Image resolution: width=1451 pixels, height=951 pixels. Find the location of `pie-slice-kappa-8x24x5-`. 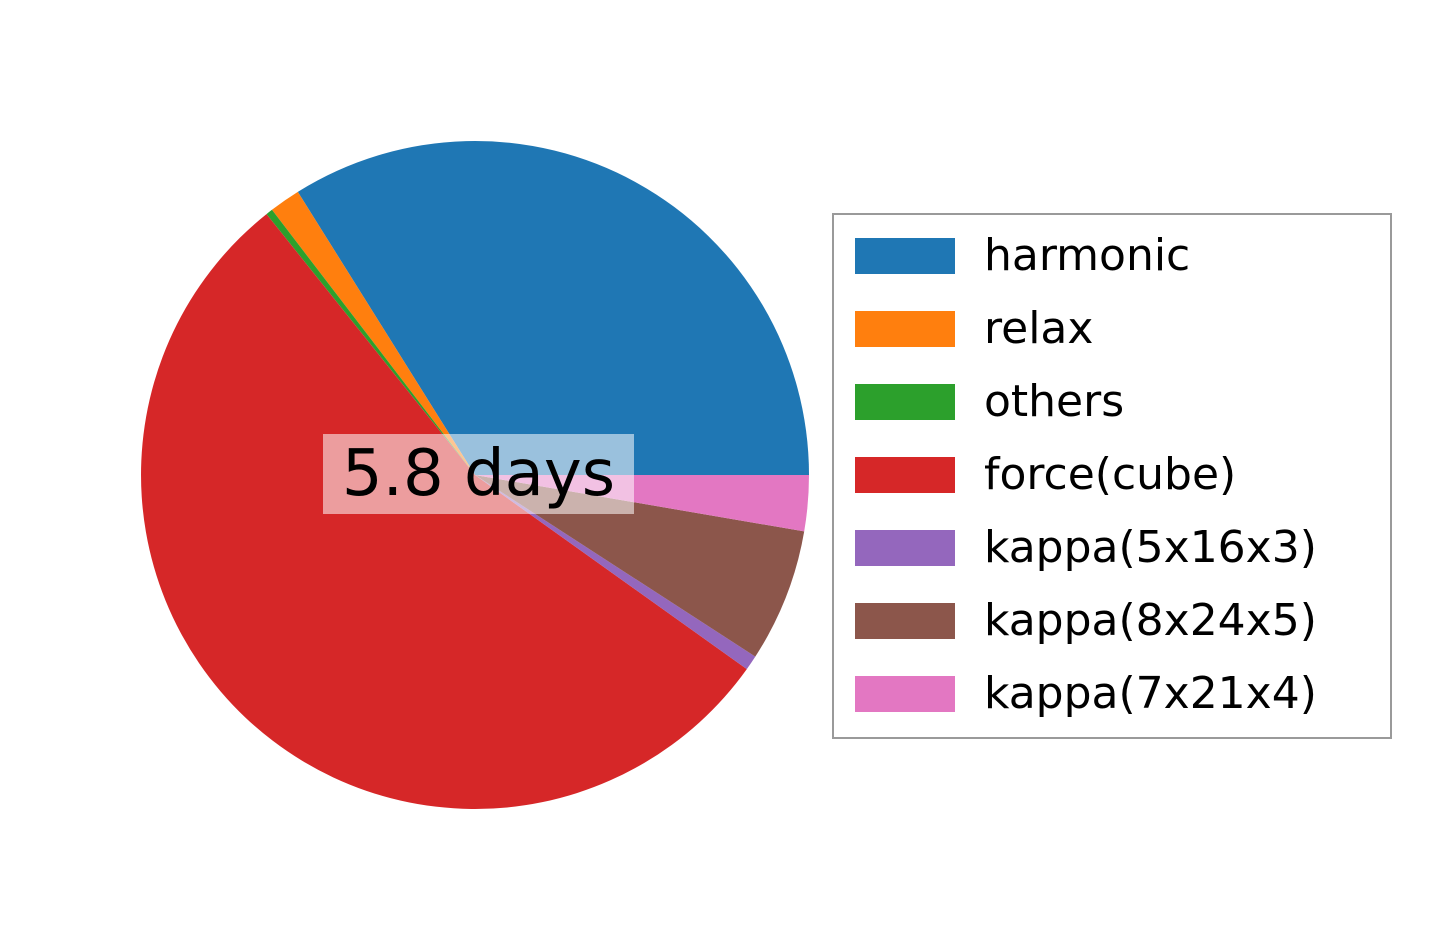

pie-slice-kappa-8x24x5- is located at coordinates (640, 566).